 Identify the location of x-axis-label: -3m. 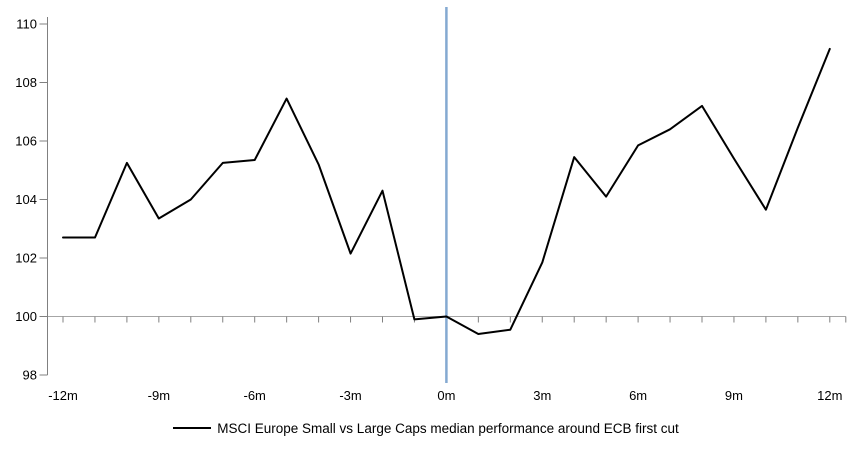
(350, 395).